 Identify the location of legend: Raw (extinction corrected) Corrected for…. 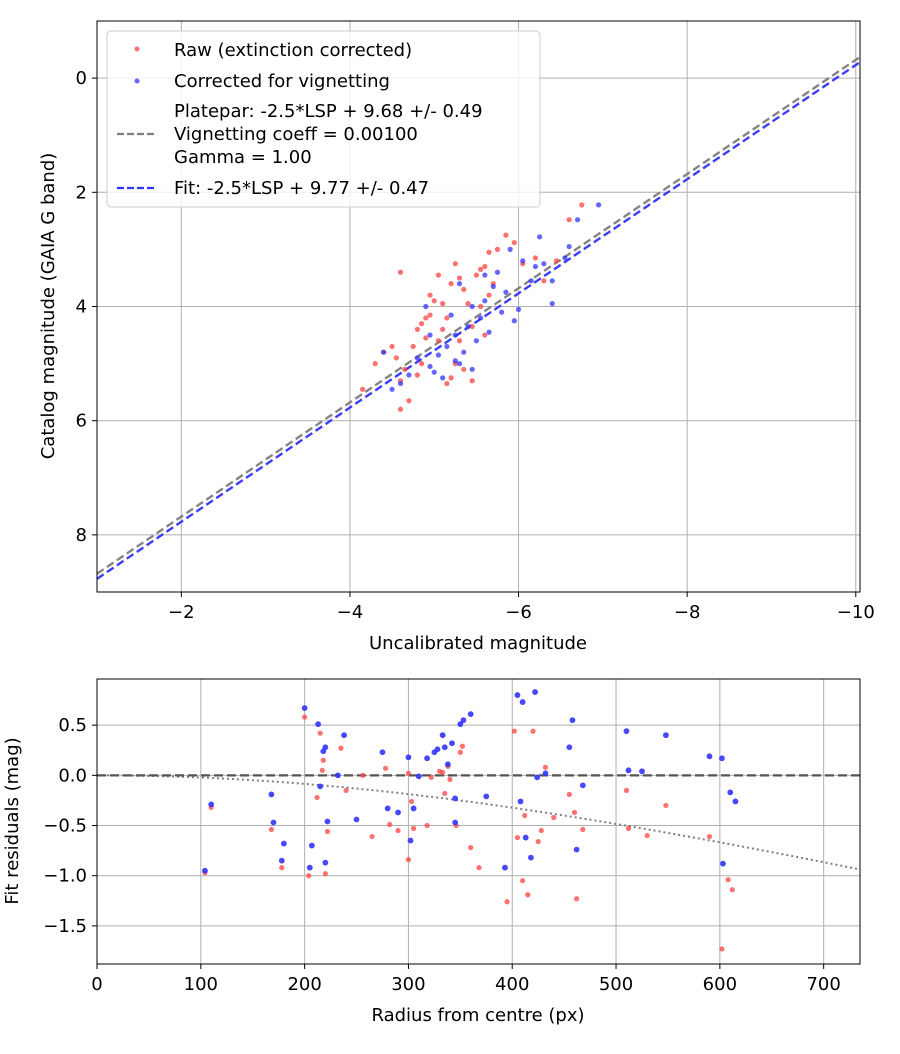
(323, 119).